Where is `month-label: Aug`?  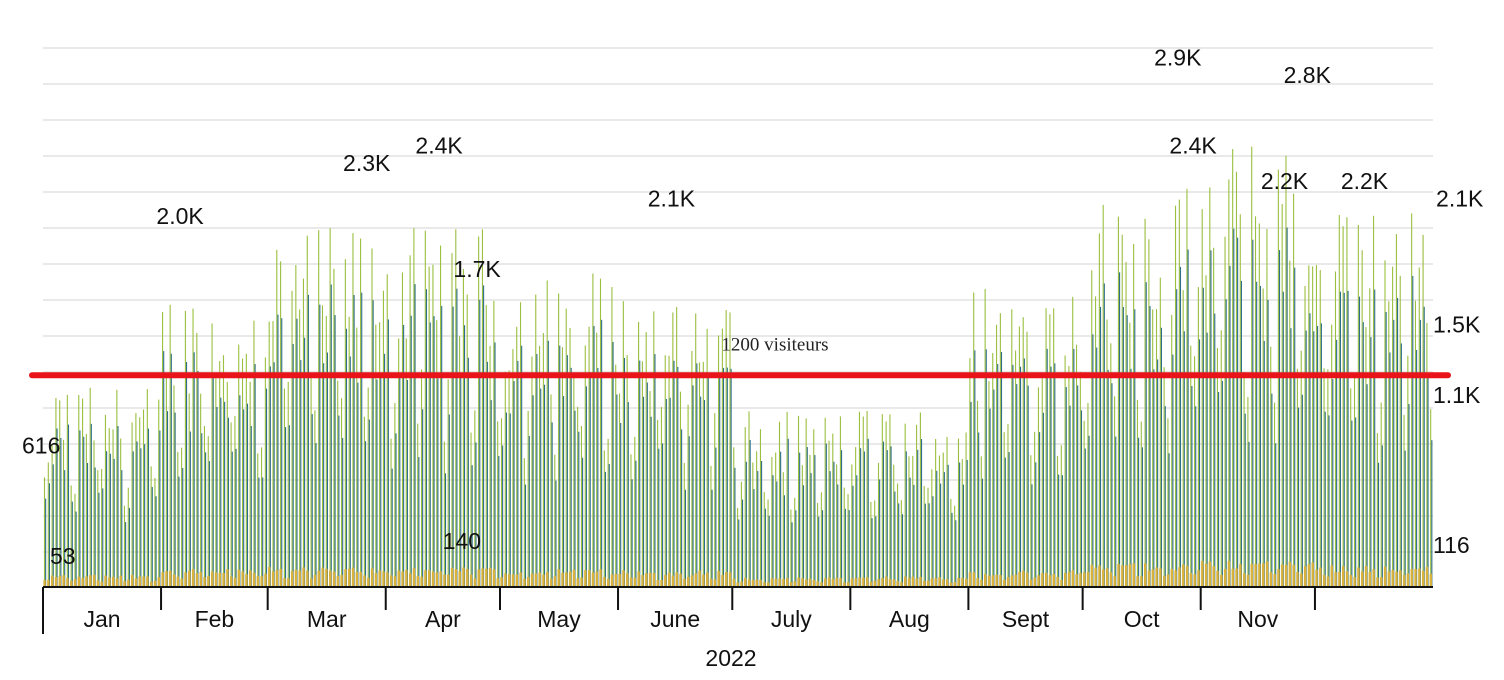 month-label: Aug is located at coordinates (909, 619).